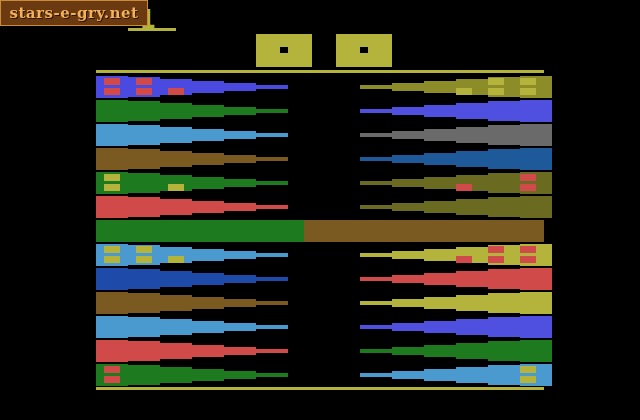  Describe the element at coordinates (200, 231) in the screenshot. I see `center-bar-left` at that location.